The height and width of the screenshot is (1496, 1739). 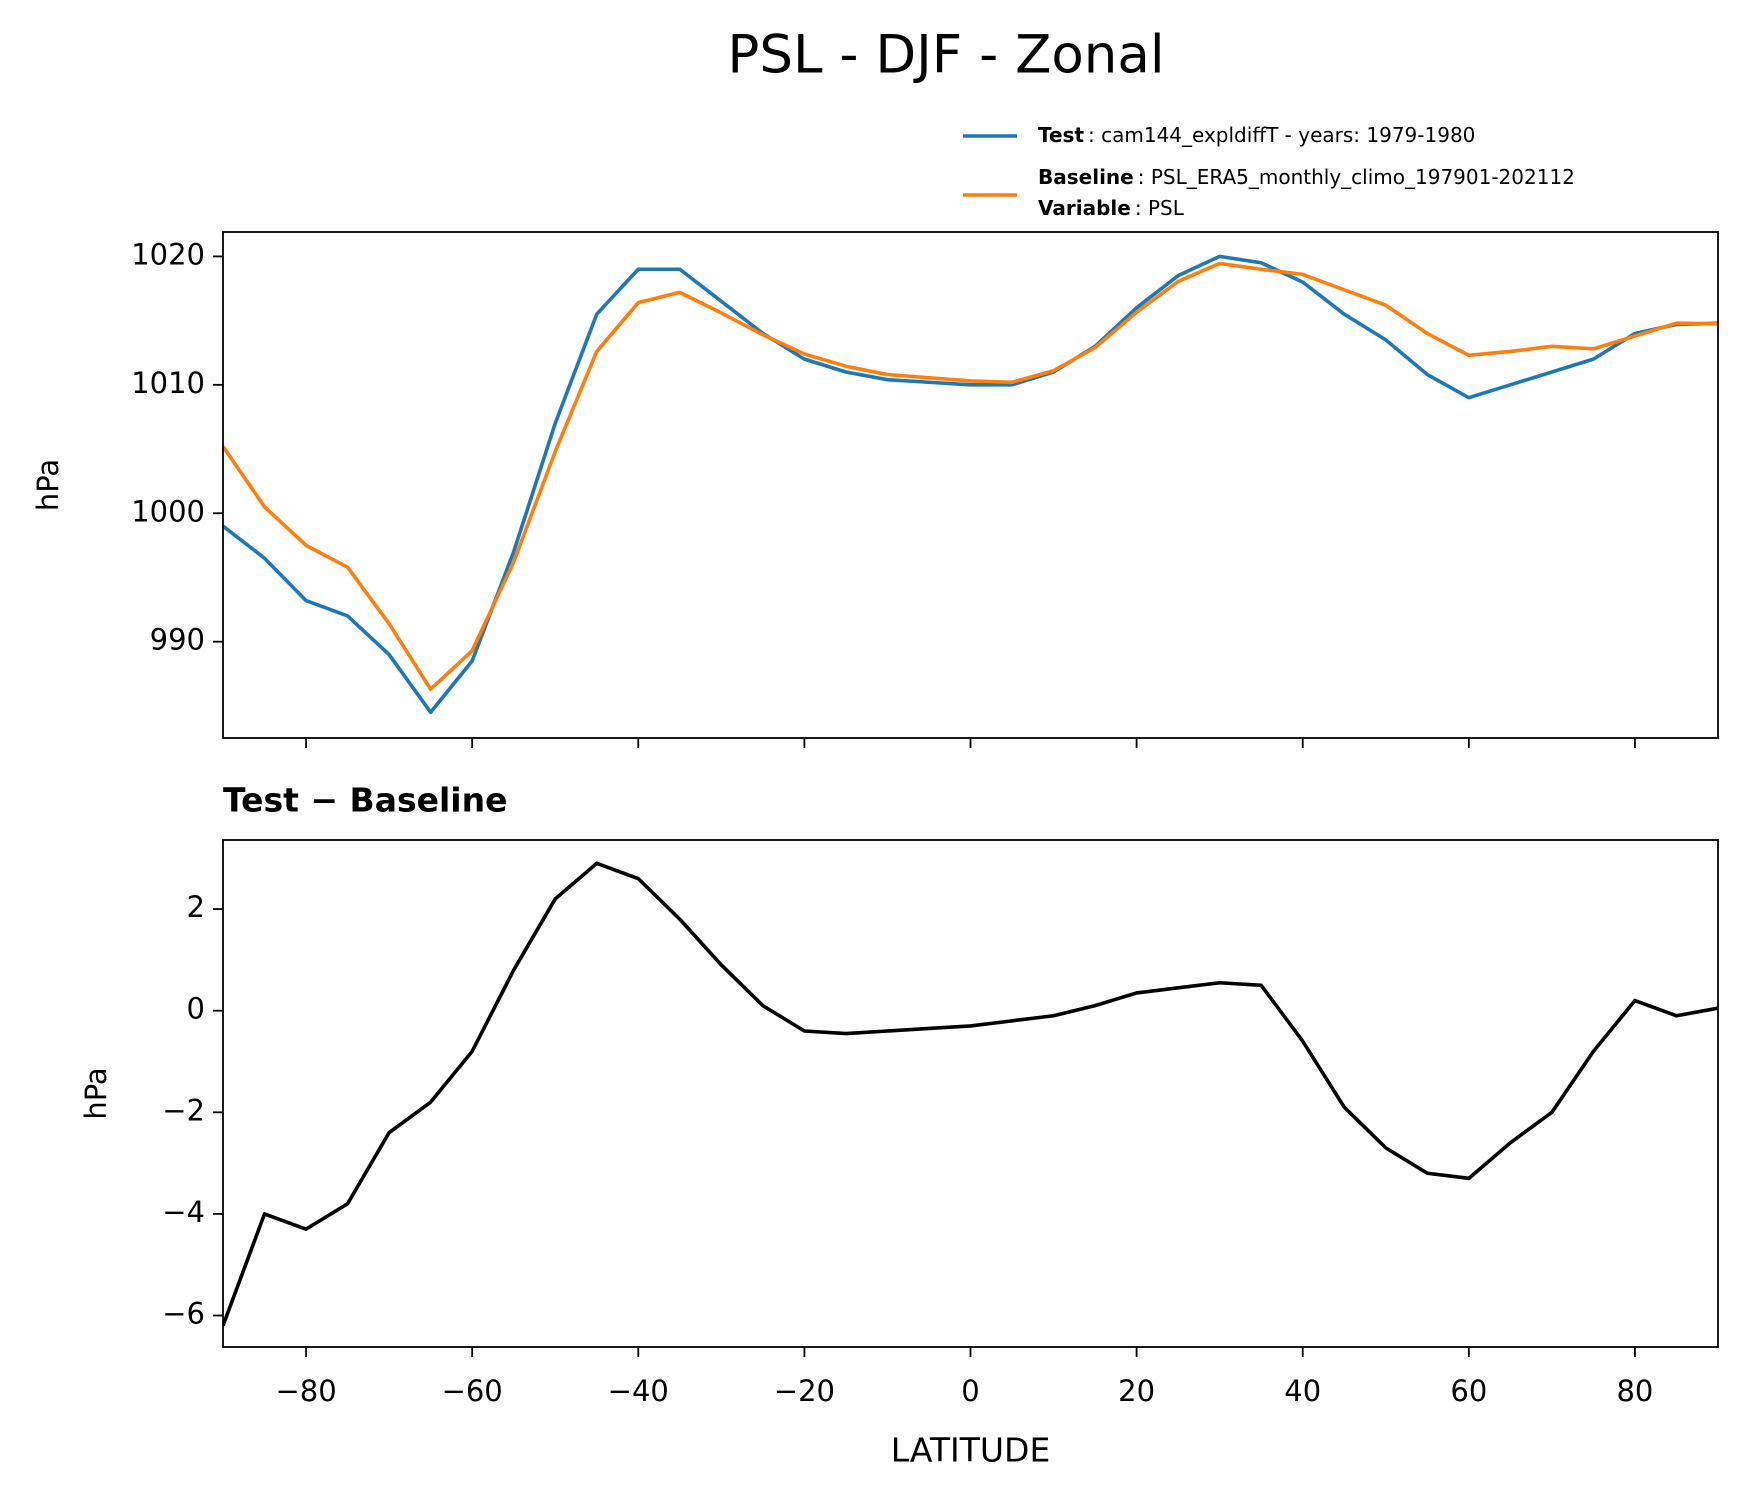 What do you see at coordinates (804, 1391) in the screenshot?
I see `x-tick-label: −20` at bounding box center [804, 1391].